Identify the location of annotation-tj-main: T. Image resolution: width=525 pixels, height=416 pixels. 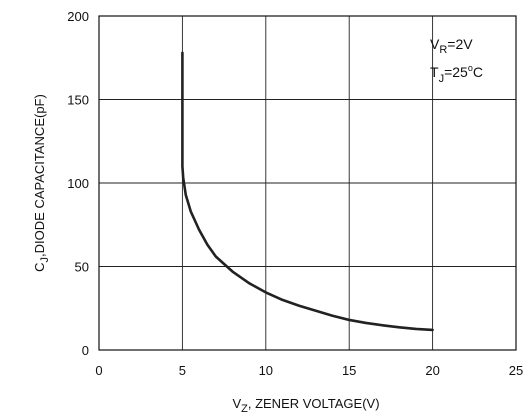
(434, 72).